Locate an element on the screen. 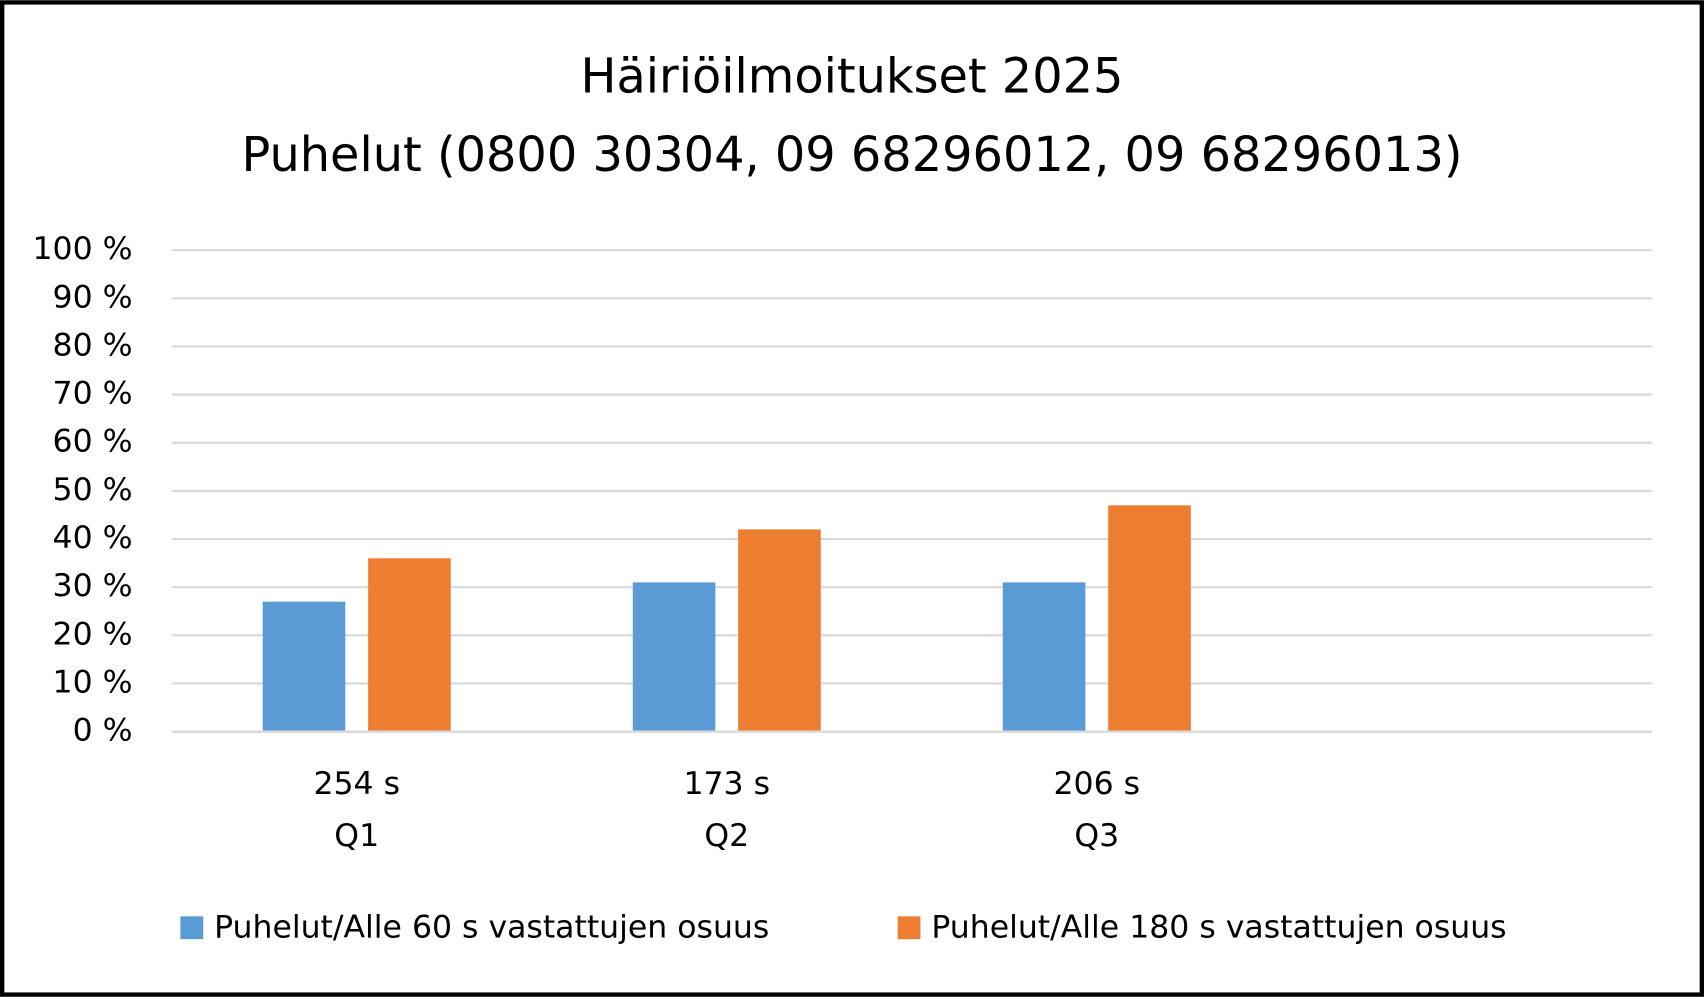  x-tick-label: Q3 is located at coordinates (1096, 836).